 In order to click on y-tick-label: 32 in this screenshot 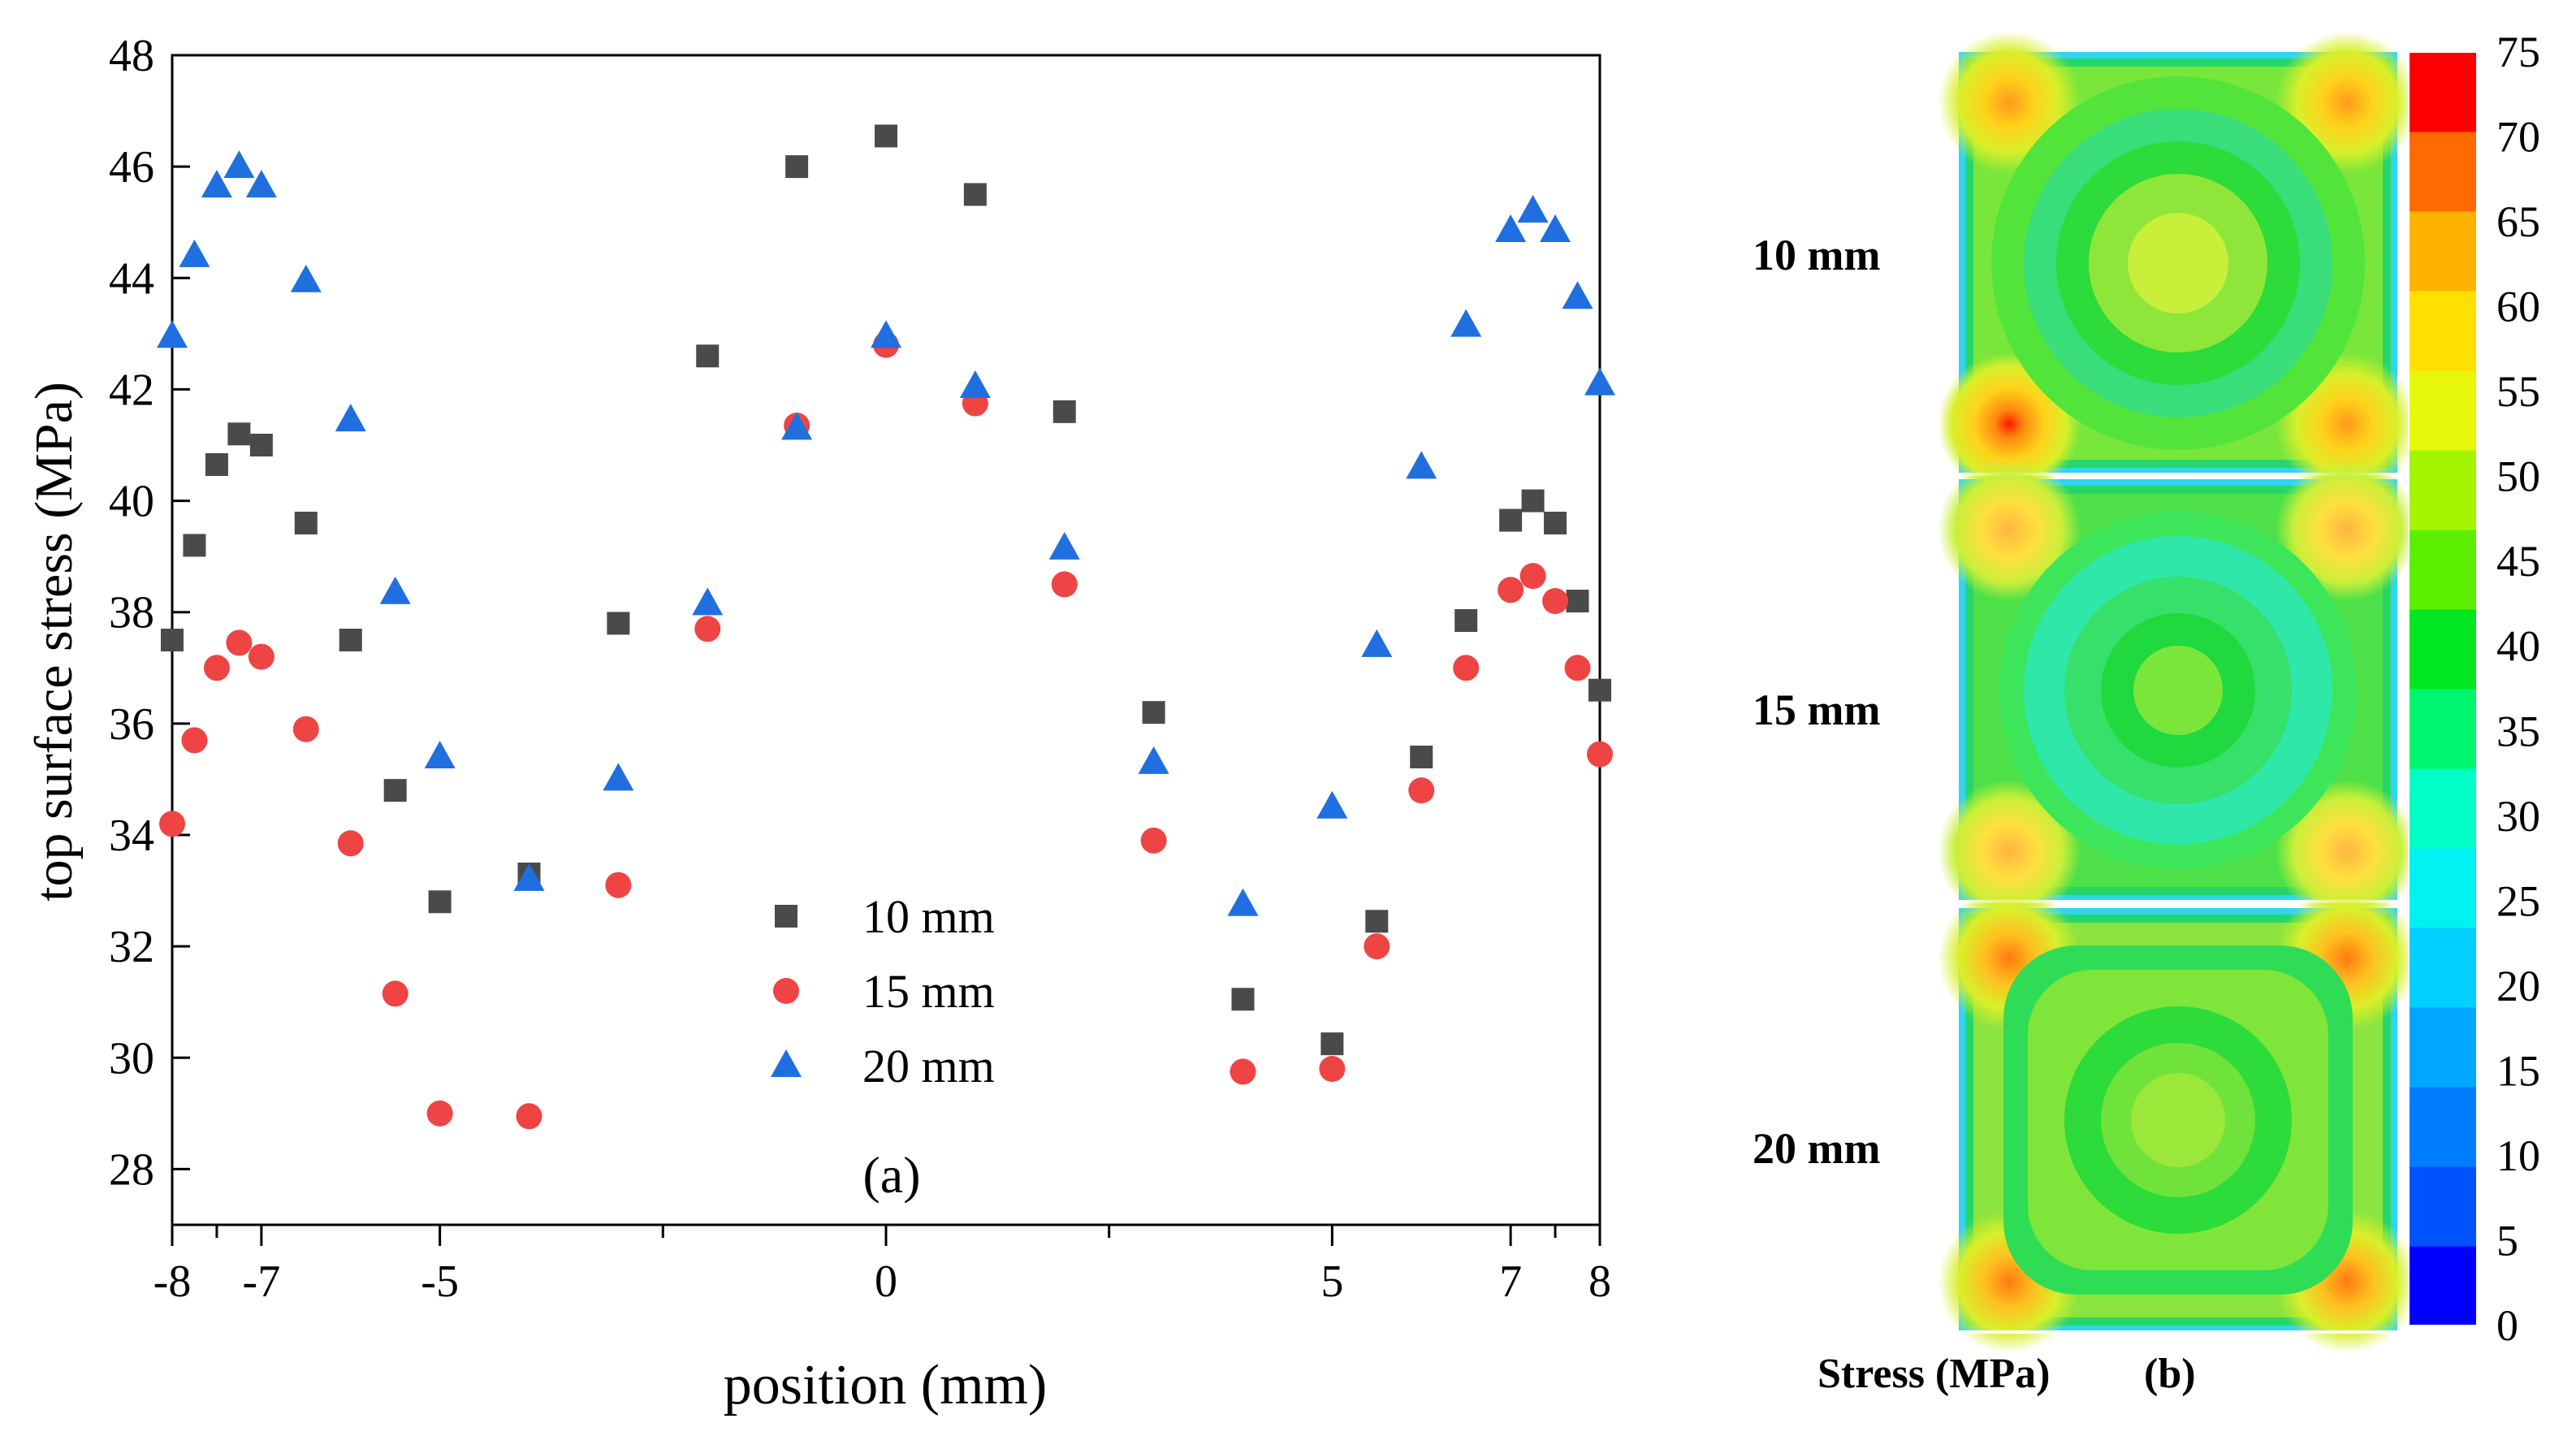, I will do `click(132, 947)`.